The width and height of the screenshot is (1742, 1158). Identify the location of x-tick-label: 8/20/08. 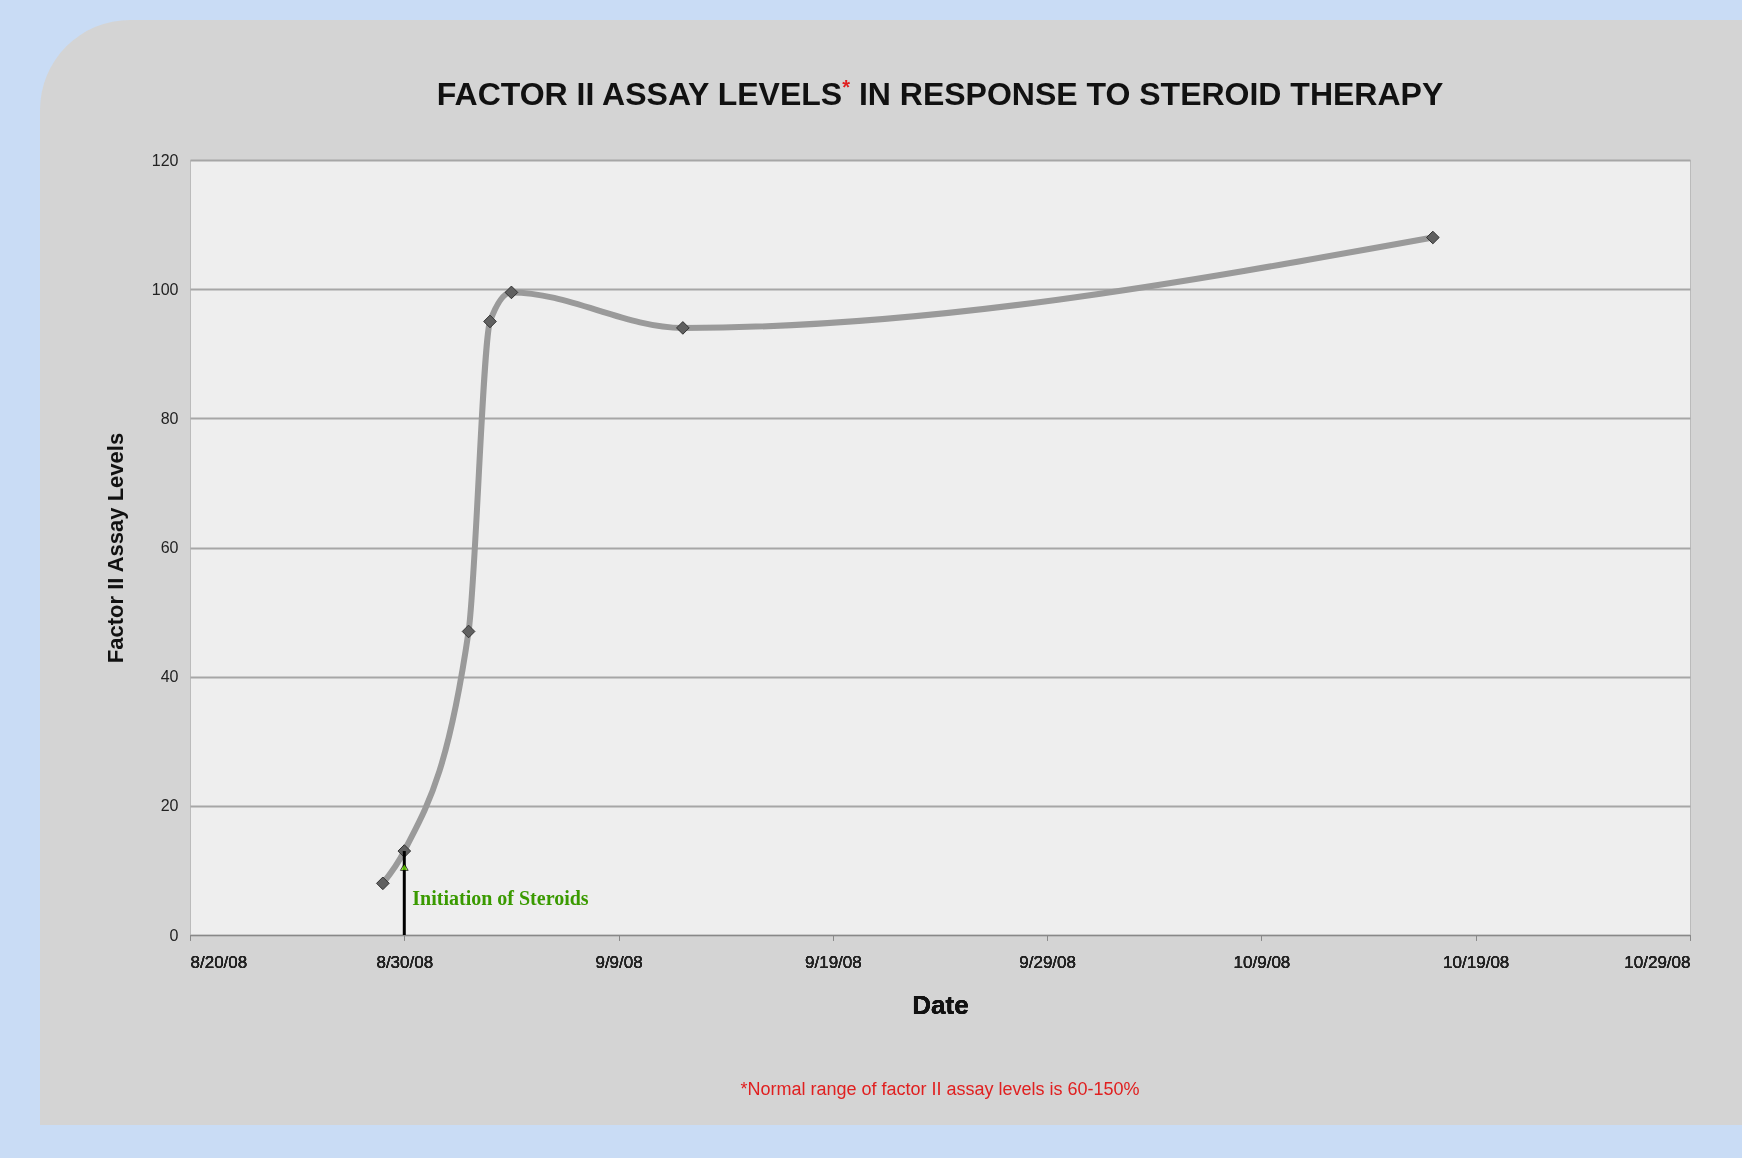
(219, 962).